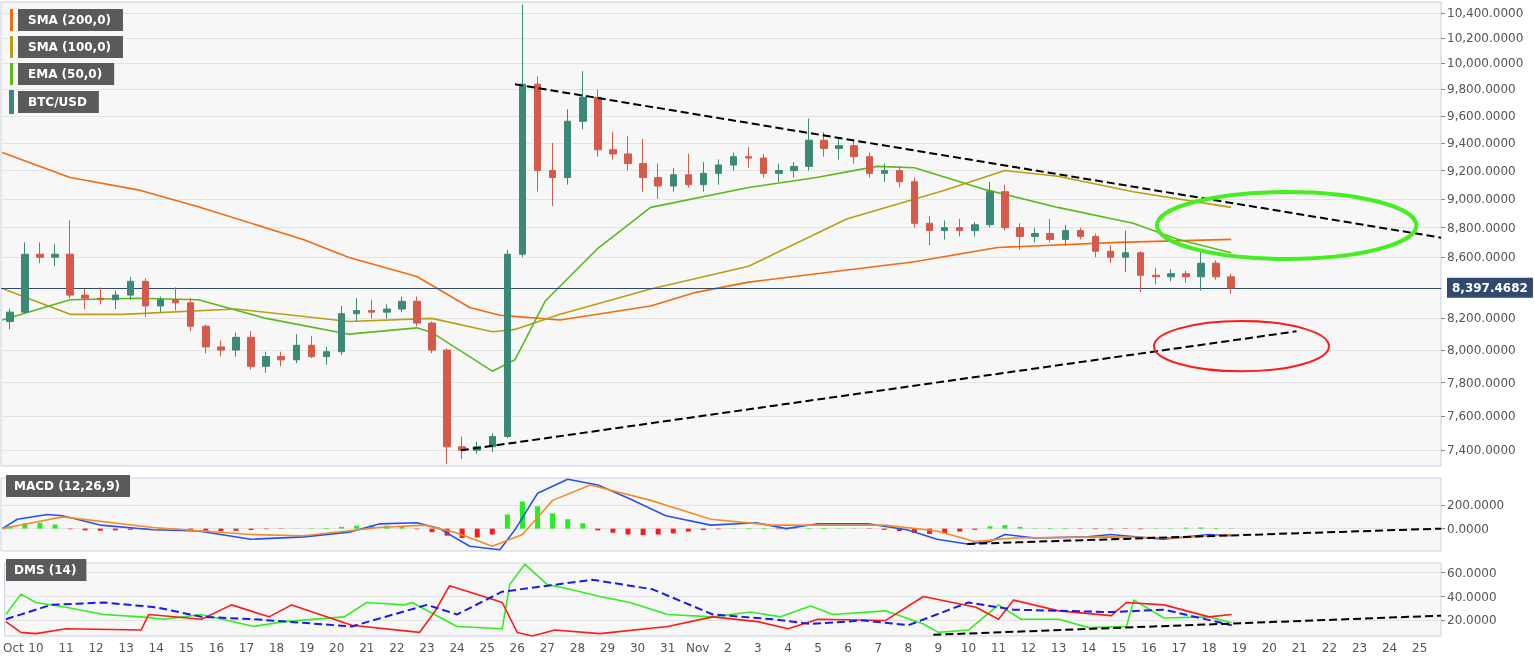  Describe the element at coordinates (1472, 572) in the screenshot. I see `y-tick-label: 60.0000` at that location.